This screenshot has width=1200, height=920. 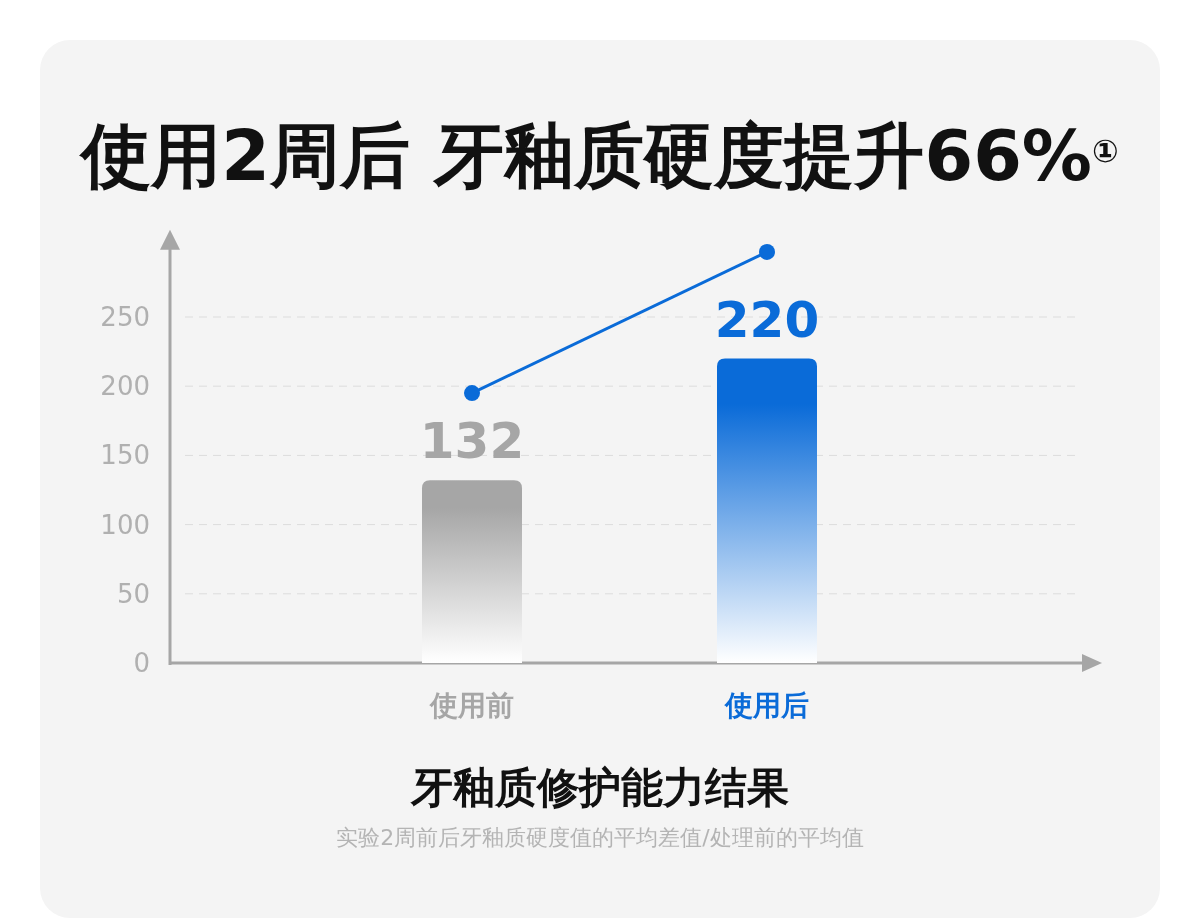 I want to click on annotation: 实验2周前后牙釉质硬度值的平均差值/处理前的平均值, so click(x=600, y=837).